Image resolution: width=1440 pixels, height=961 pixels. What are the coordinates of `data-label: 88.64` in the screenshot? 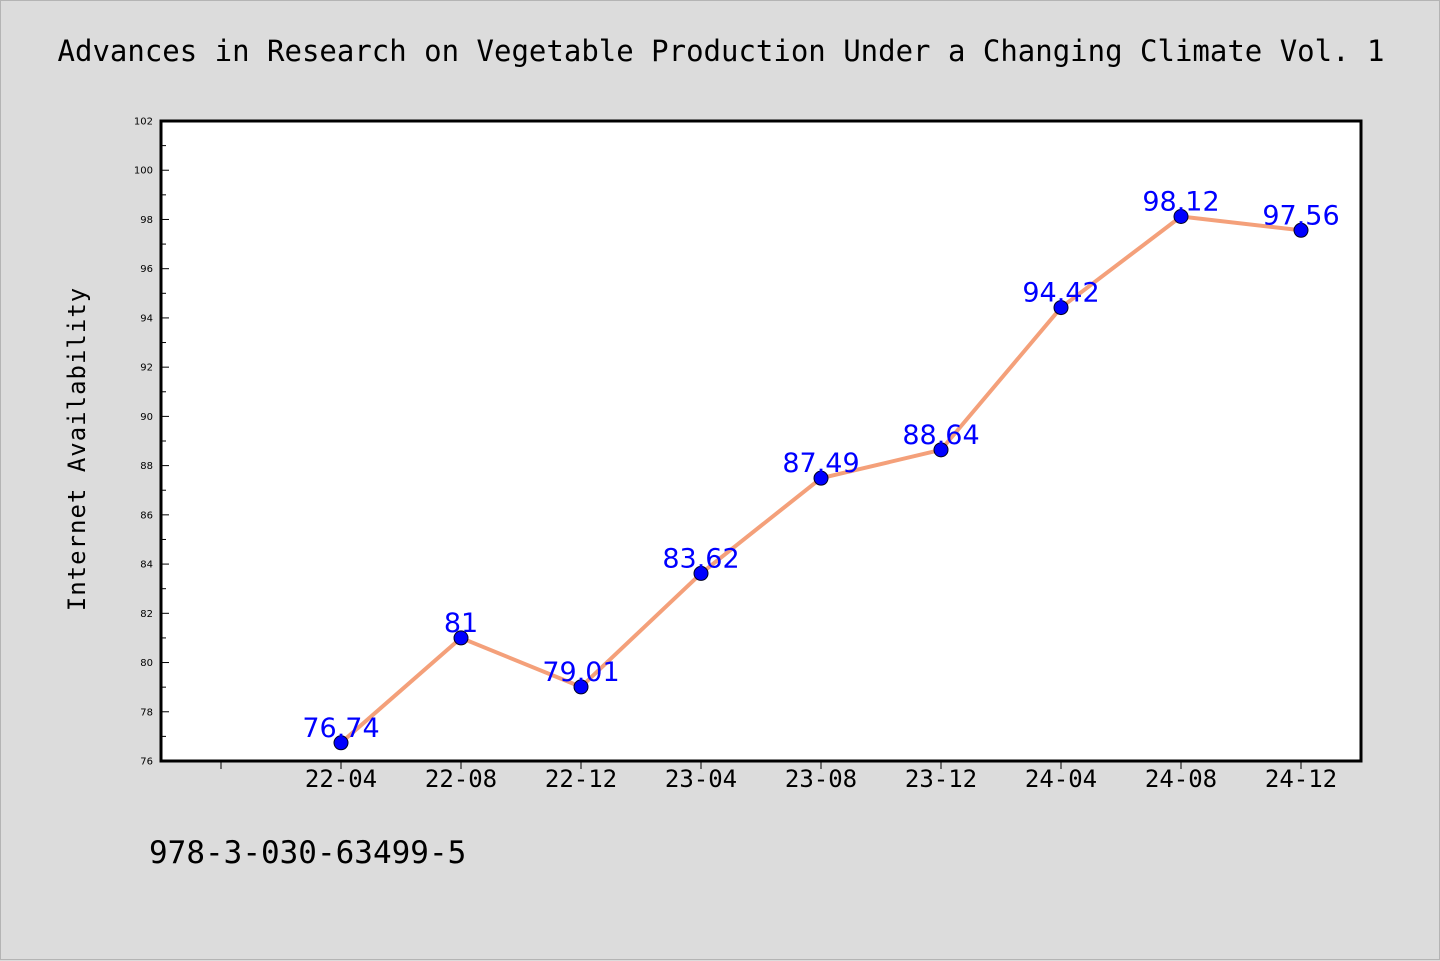 It's located at (940, 435).